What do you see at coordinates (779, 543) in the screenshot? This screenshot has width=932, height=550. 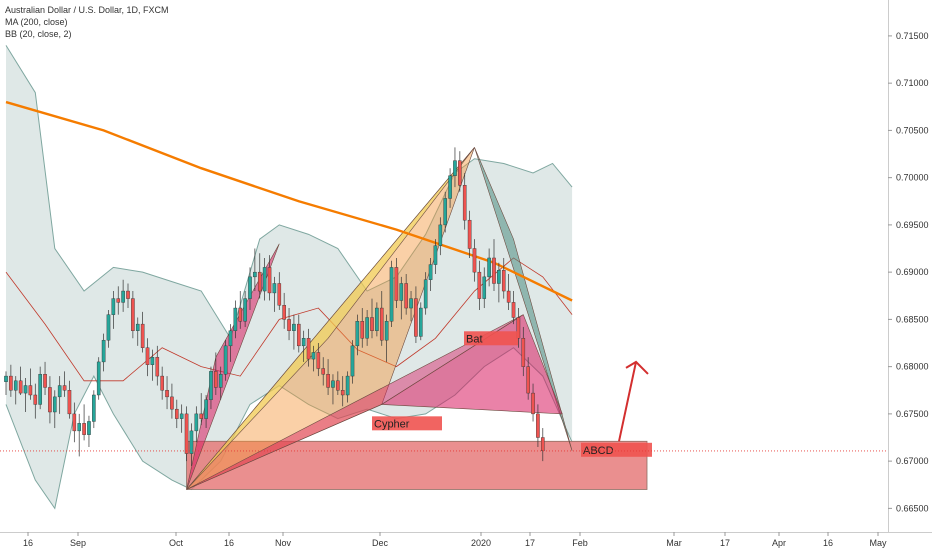 I see `x-tick-label: Apr` at bounding box center [779, 543].